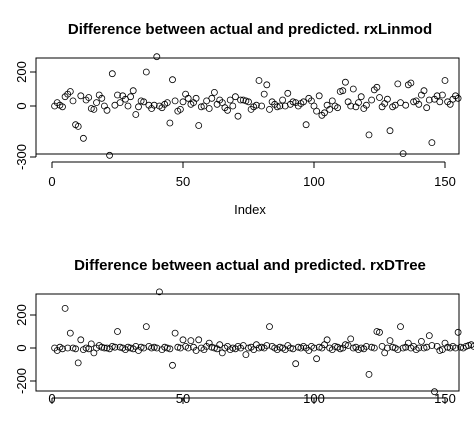  I want to click on x-tick-label: 150, so click(445, 181).